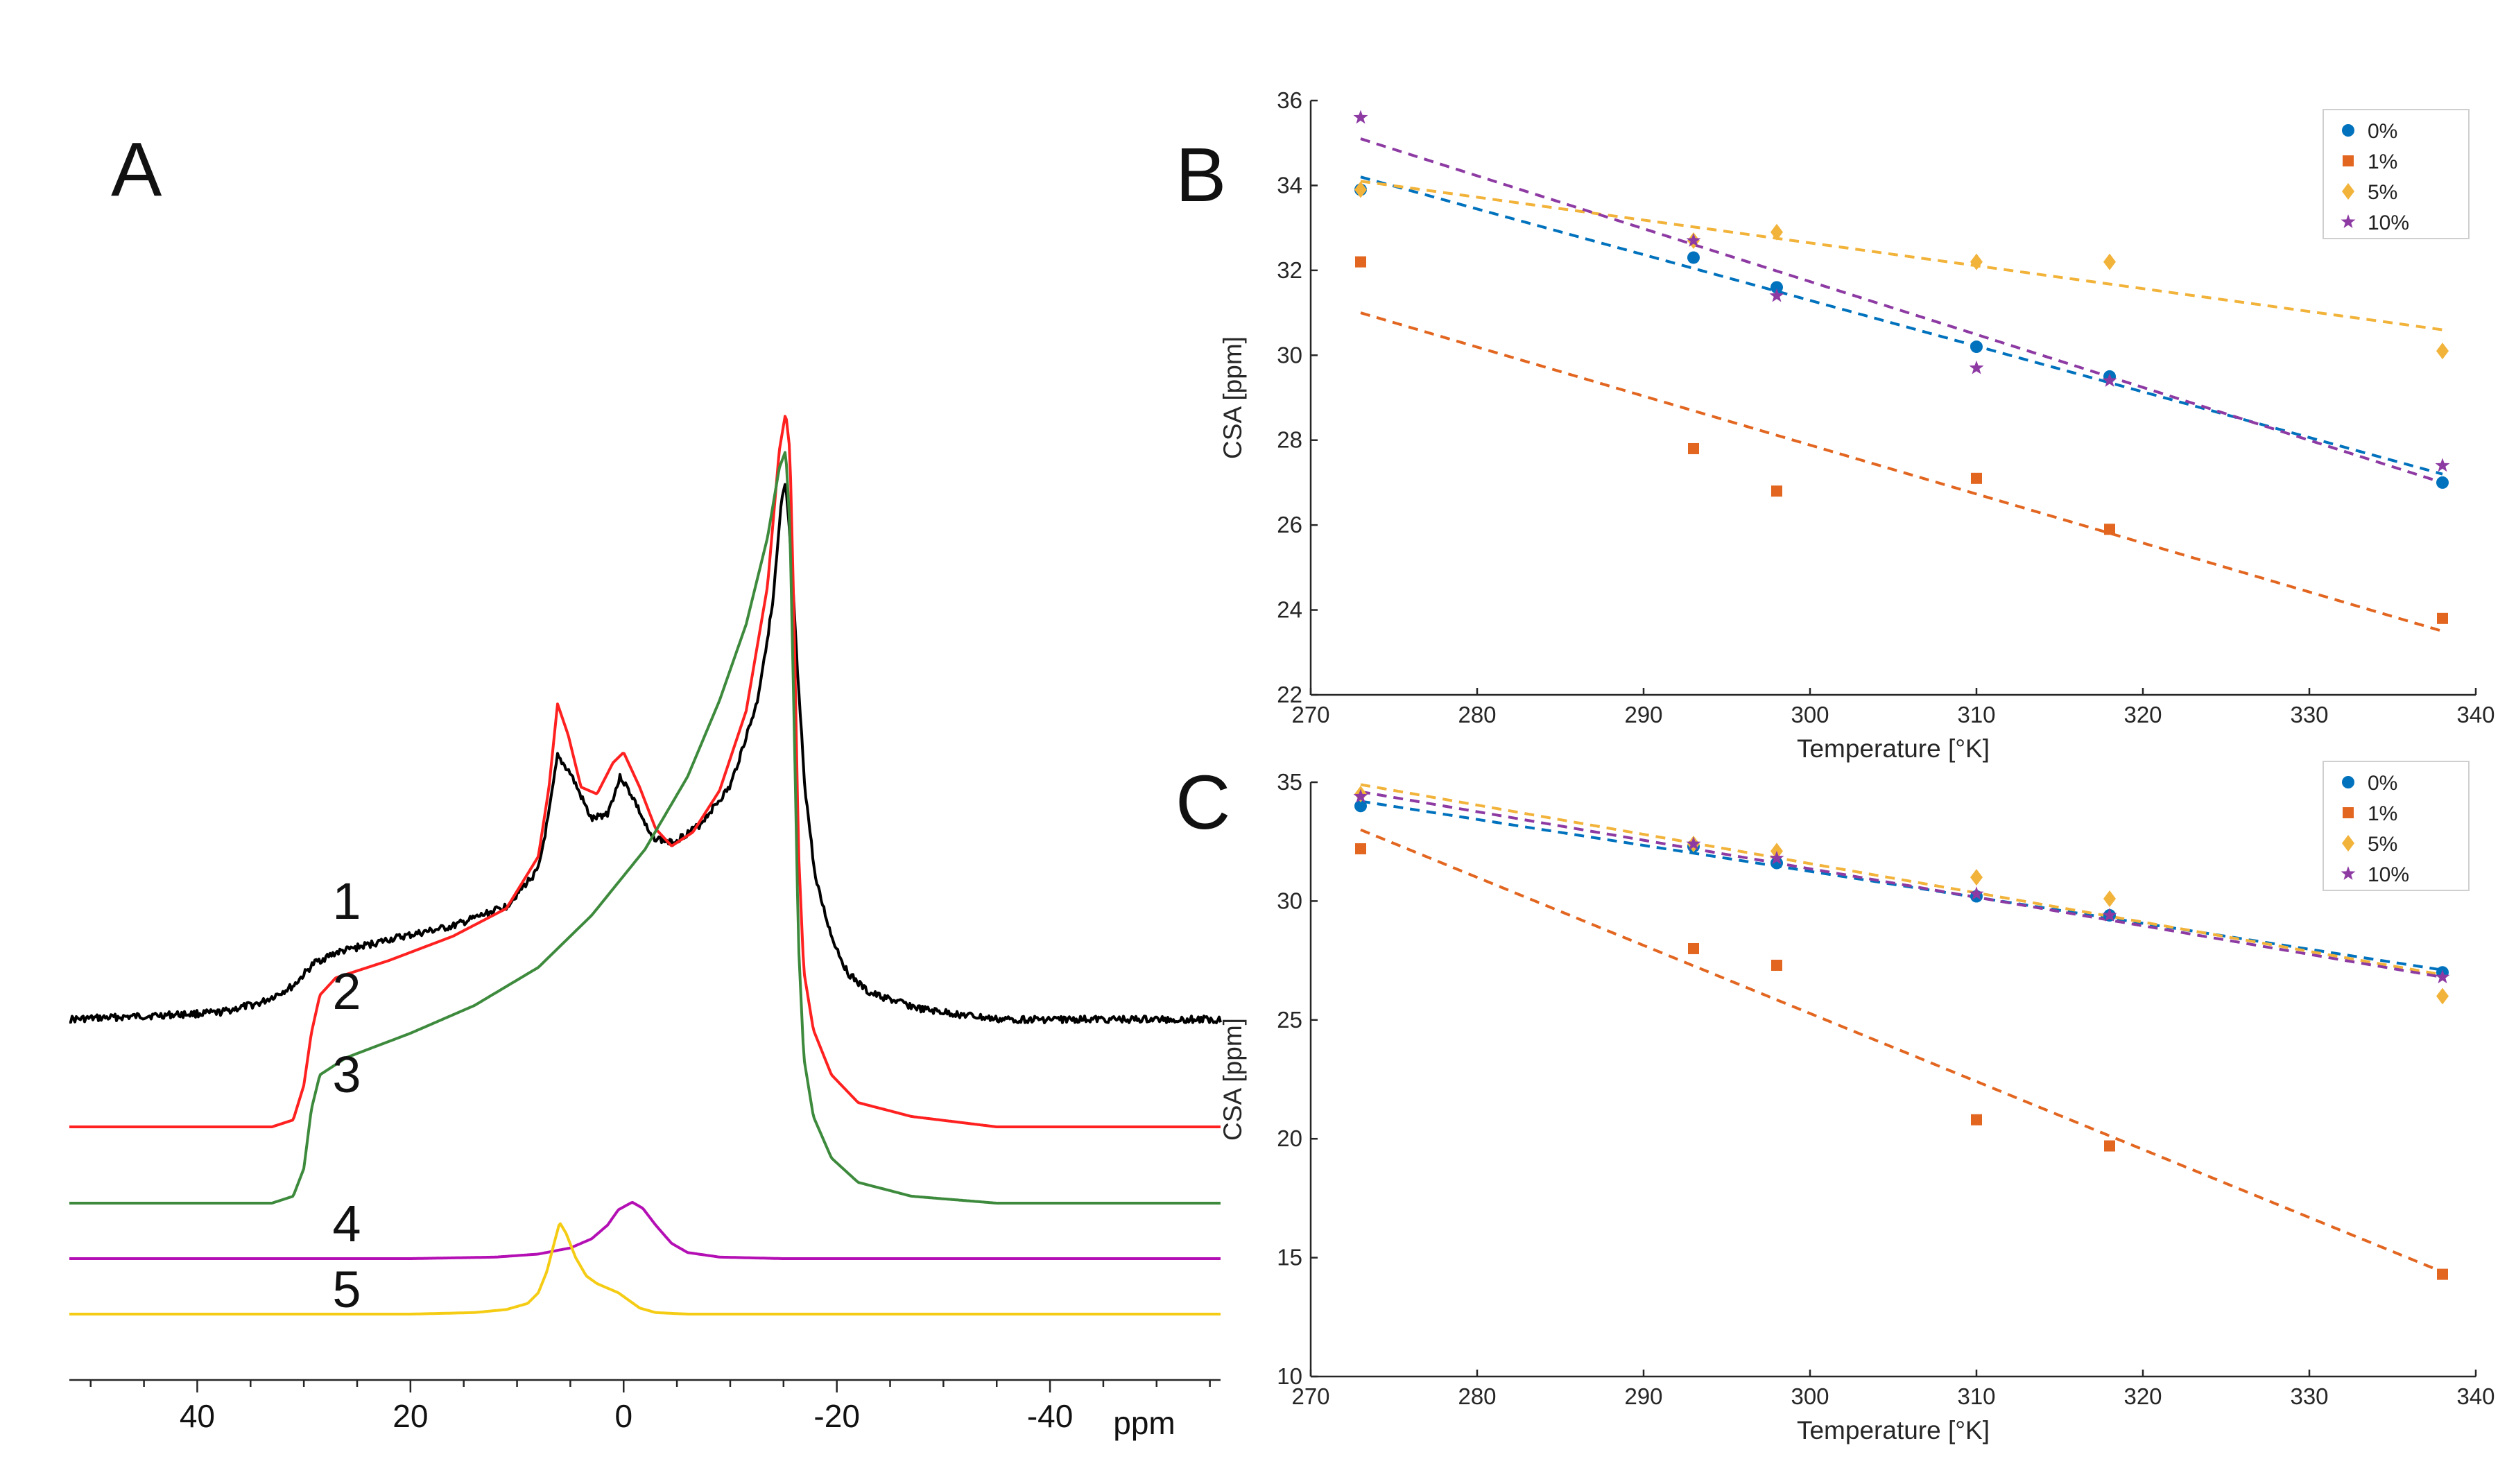 Image resolution: width=2516 pixels, height=1484 pixels. I want to click on panel-c-x-tick-label: 340, so click(2475, 1396).